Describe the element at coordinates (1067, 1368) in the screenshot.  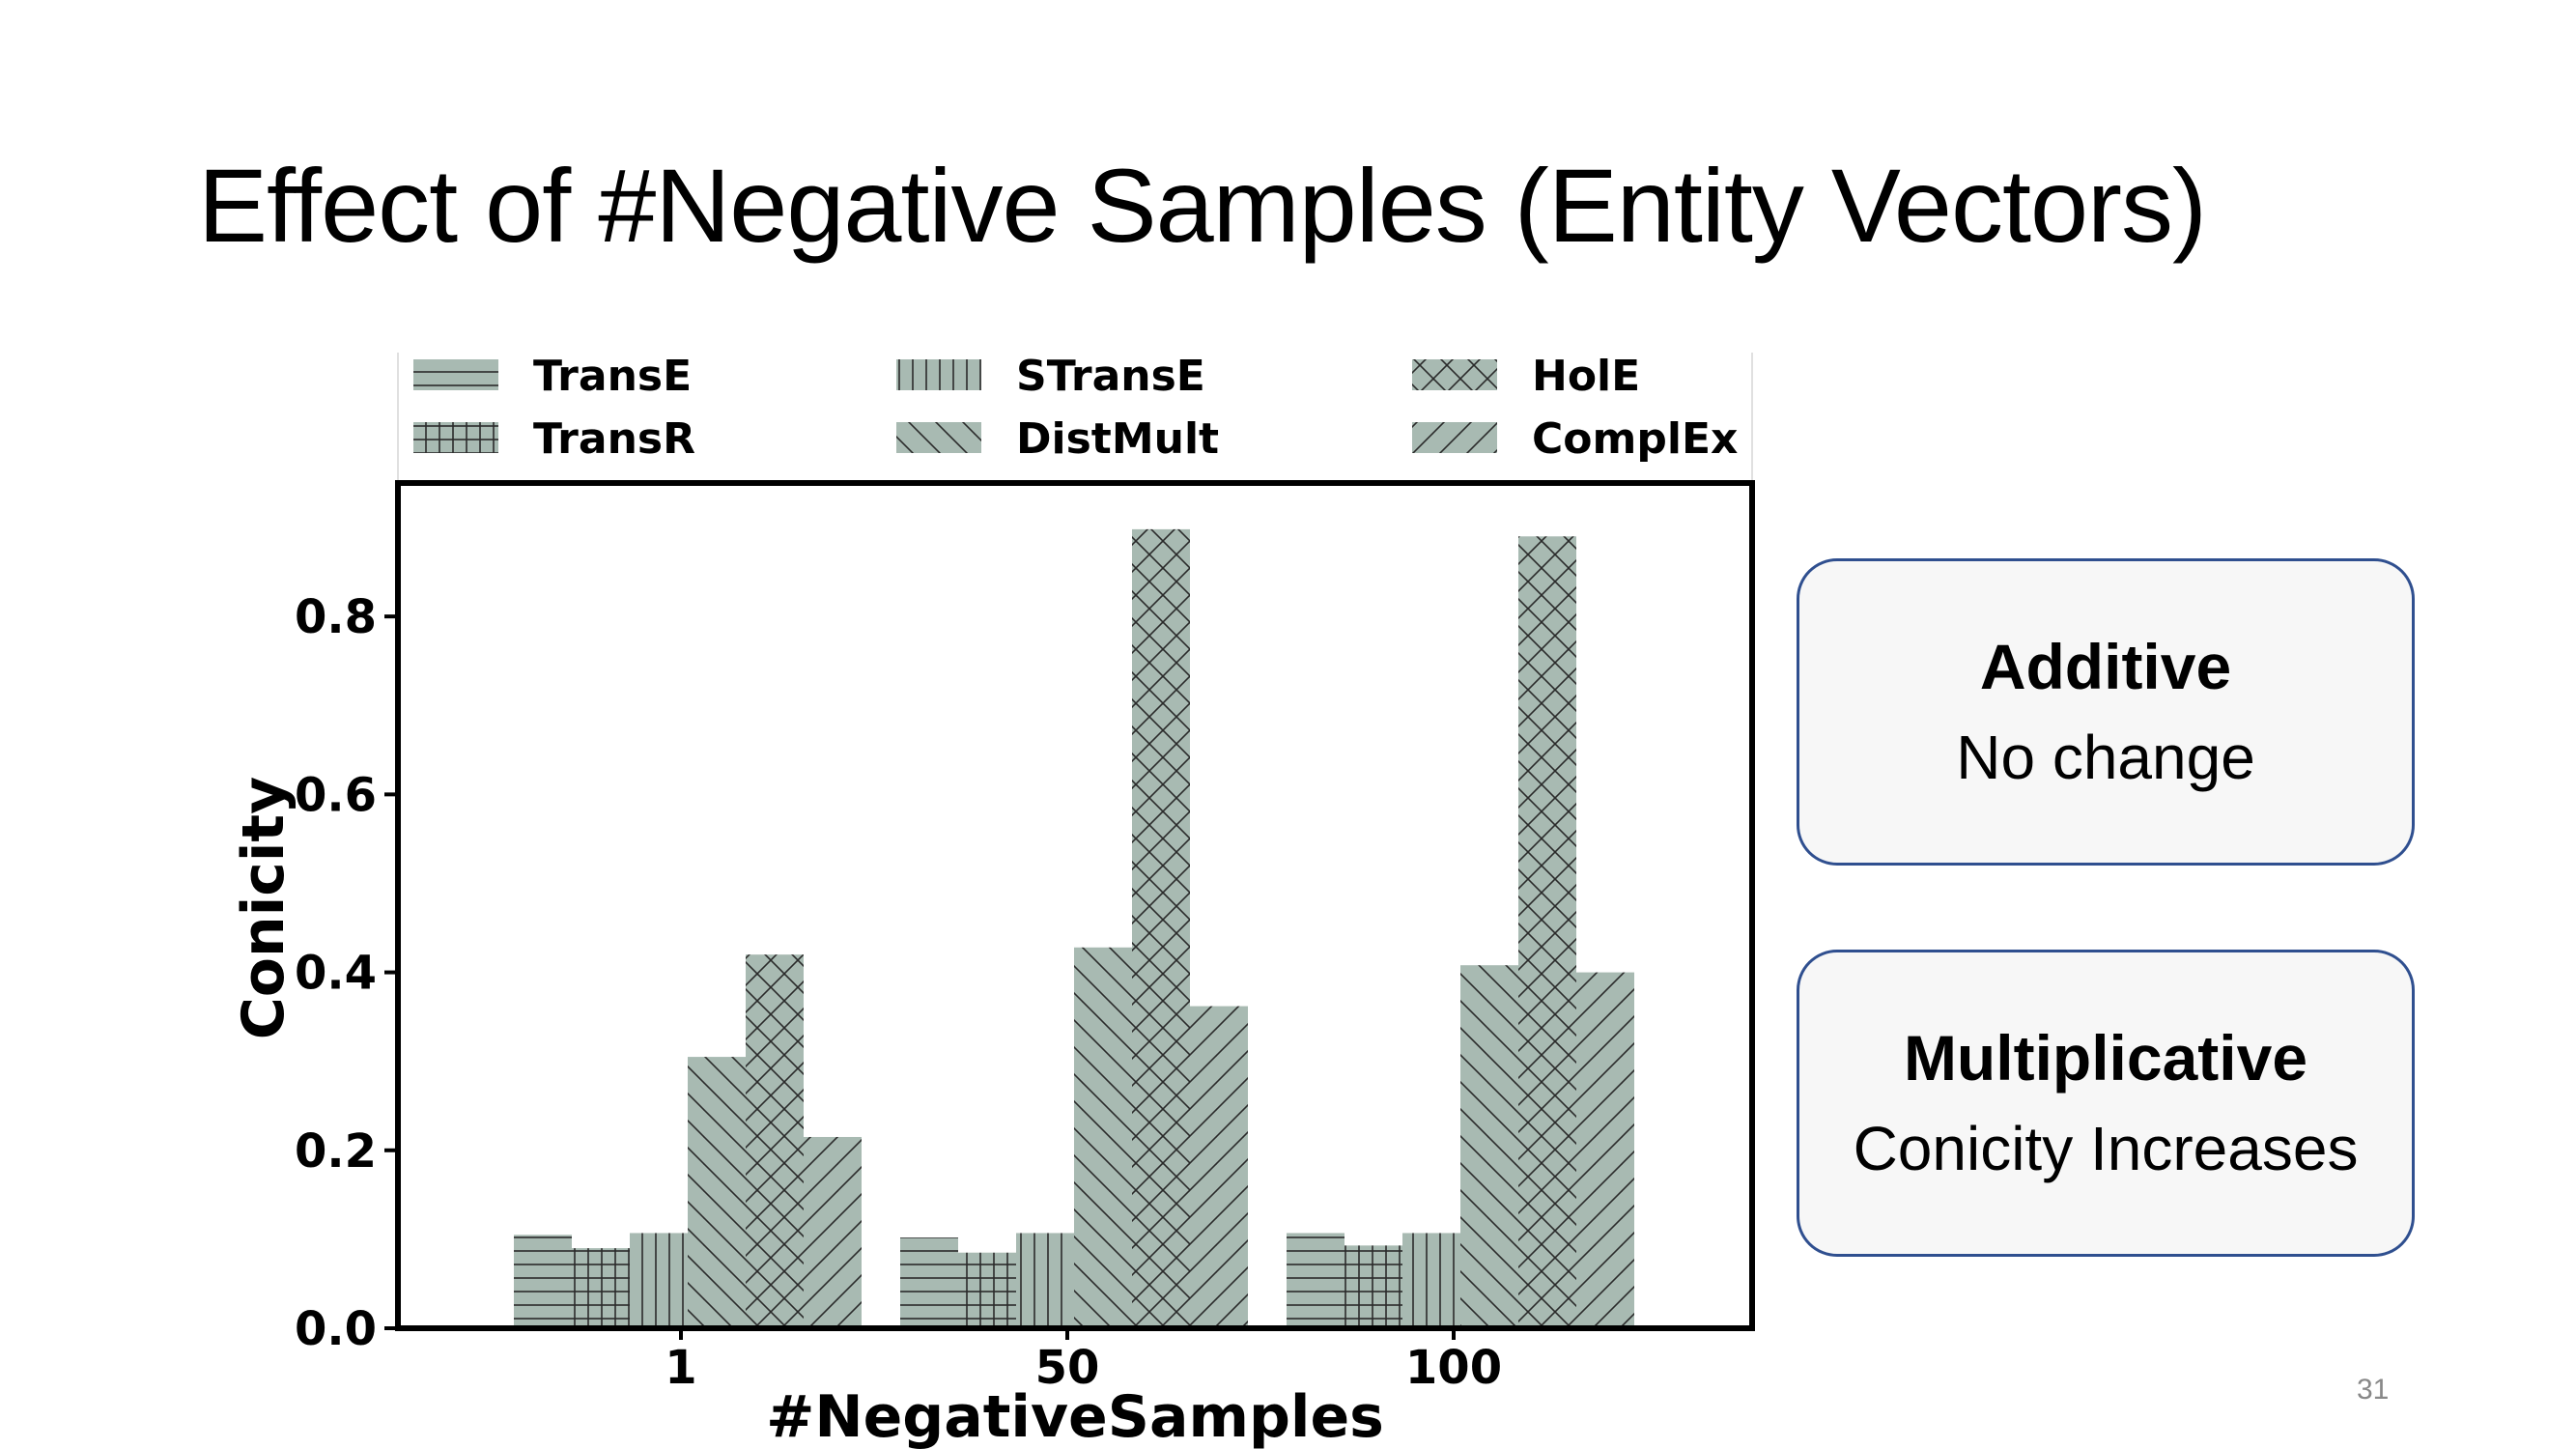
I see `x-tick-label: 50` at that location.